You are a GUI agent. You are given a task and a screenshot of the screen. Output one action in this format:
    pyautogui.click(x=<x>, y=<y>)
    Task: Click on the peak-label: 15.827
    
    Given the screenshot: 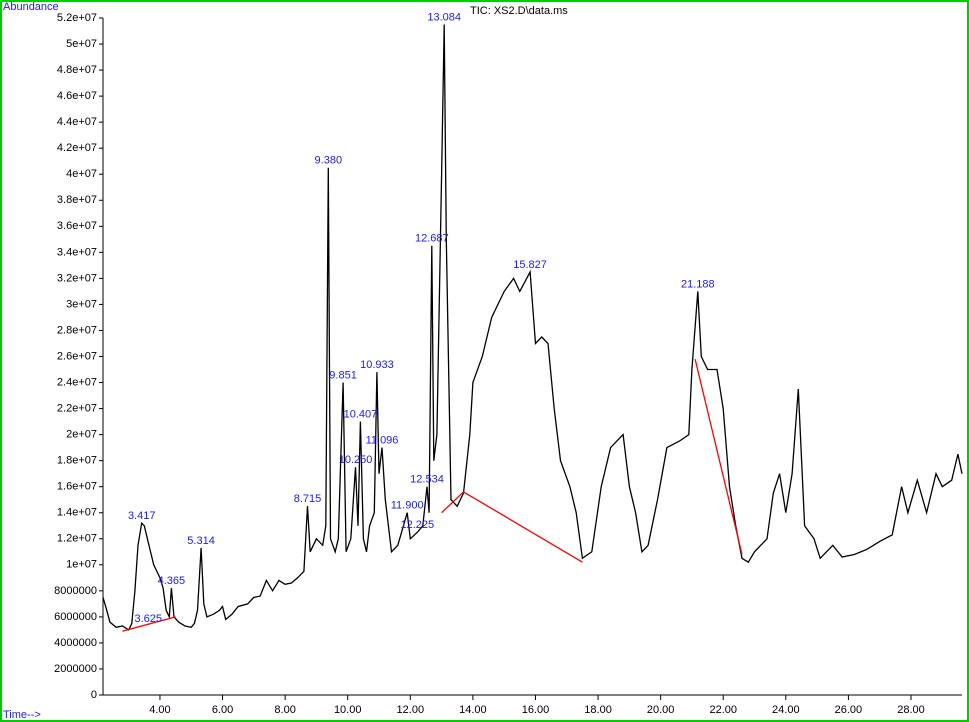 What is the action you would take?
    pyautogui.click(x=530, y=265)
    